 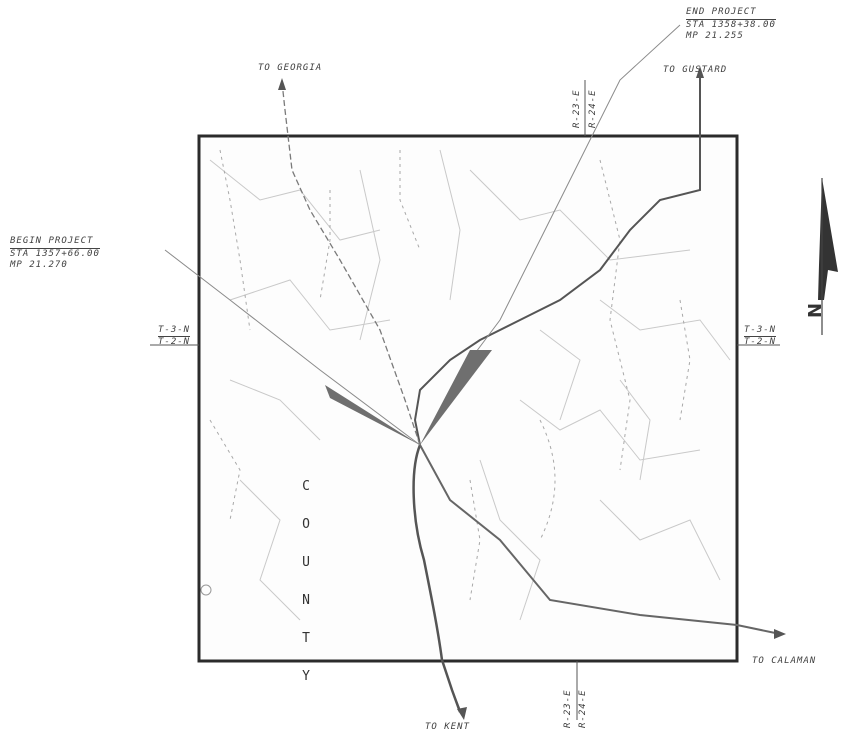 I want to click on main-highway, so click(x=437, y=578).